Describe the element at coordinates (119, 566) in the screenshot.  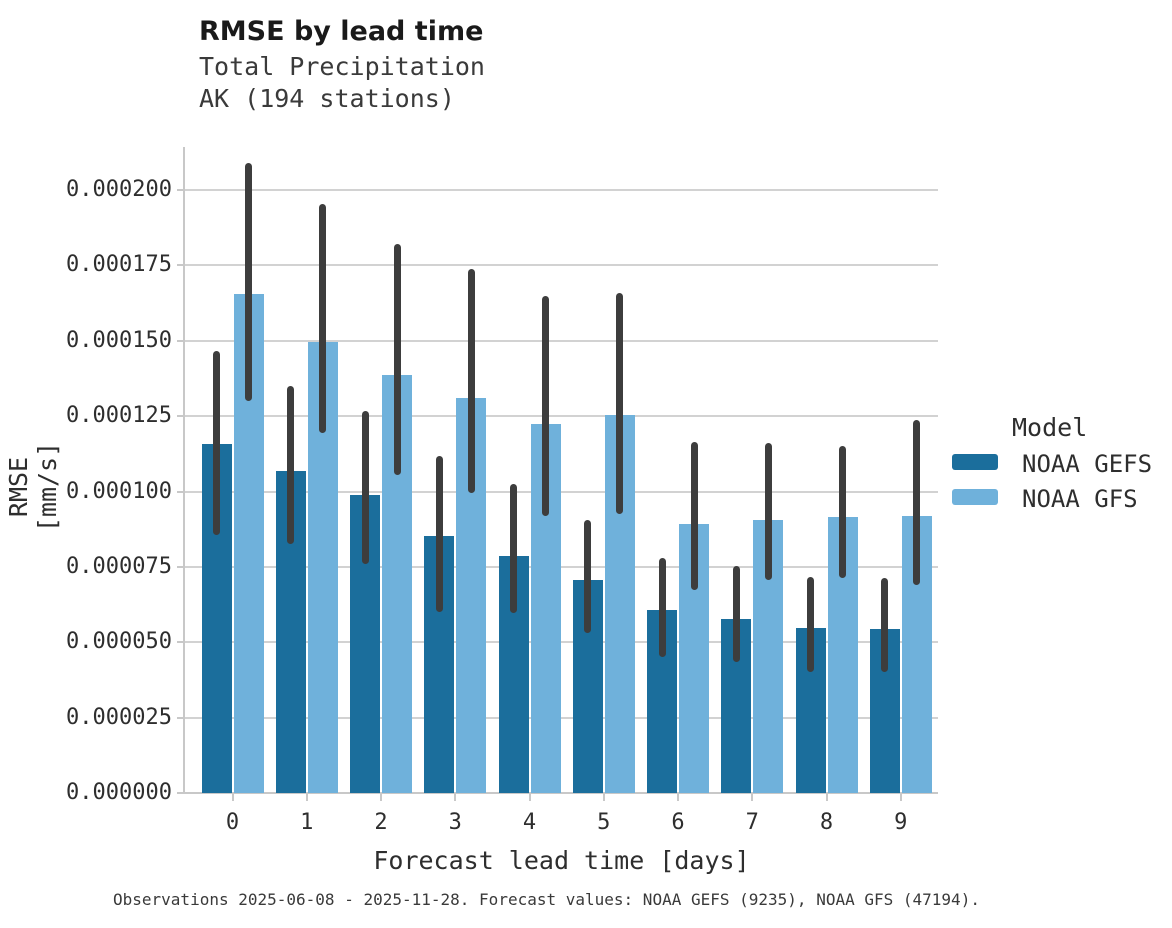
I see `y-tick-label: 0.000075` at that location.